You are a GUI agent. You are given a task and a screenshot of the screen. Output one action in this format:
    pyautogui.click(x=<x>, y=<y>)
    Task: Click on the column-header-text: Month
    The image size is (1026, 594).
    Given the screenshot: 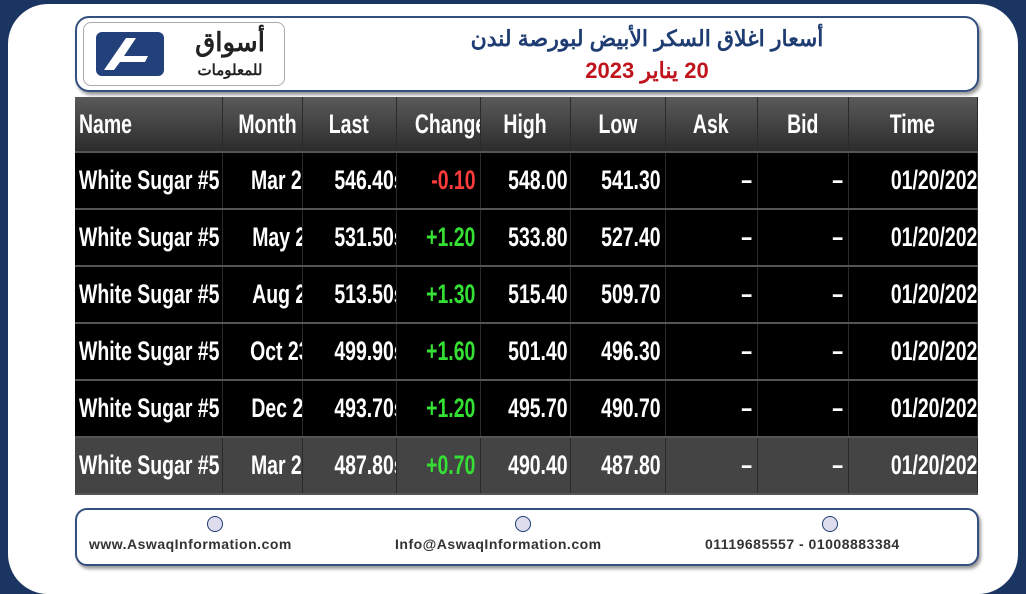 What is the action you would take?
    pyautogui.click(x=267, y=123)
    